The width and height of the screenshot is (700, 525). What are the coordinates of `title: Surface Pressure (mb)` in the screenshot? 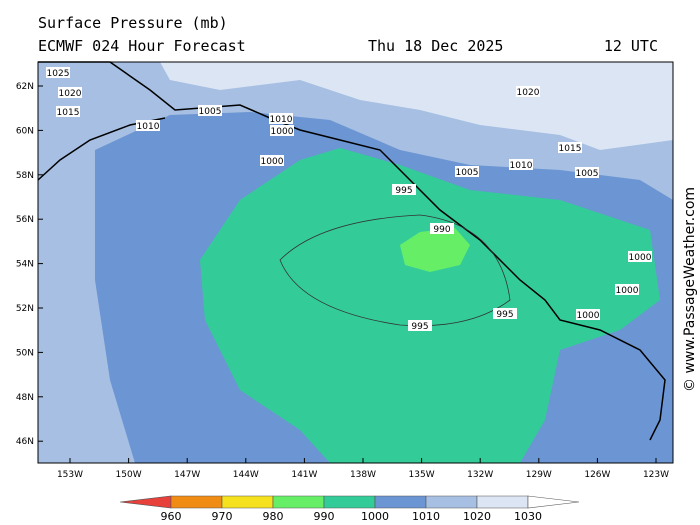 It's located at (133, 23).